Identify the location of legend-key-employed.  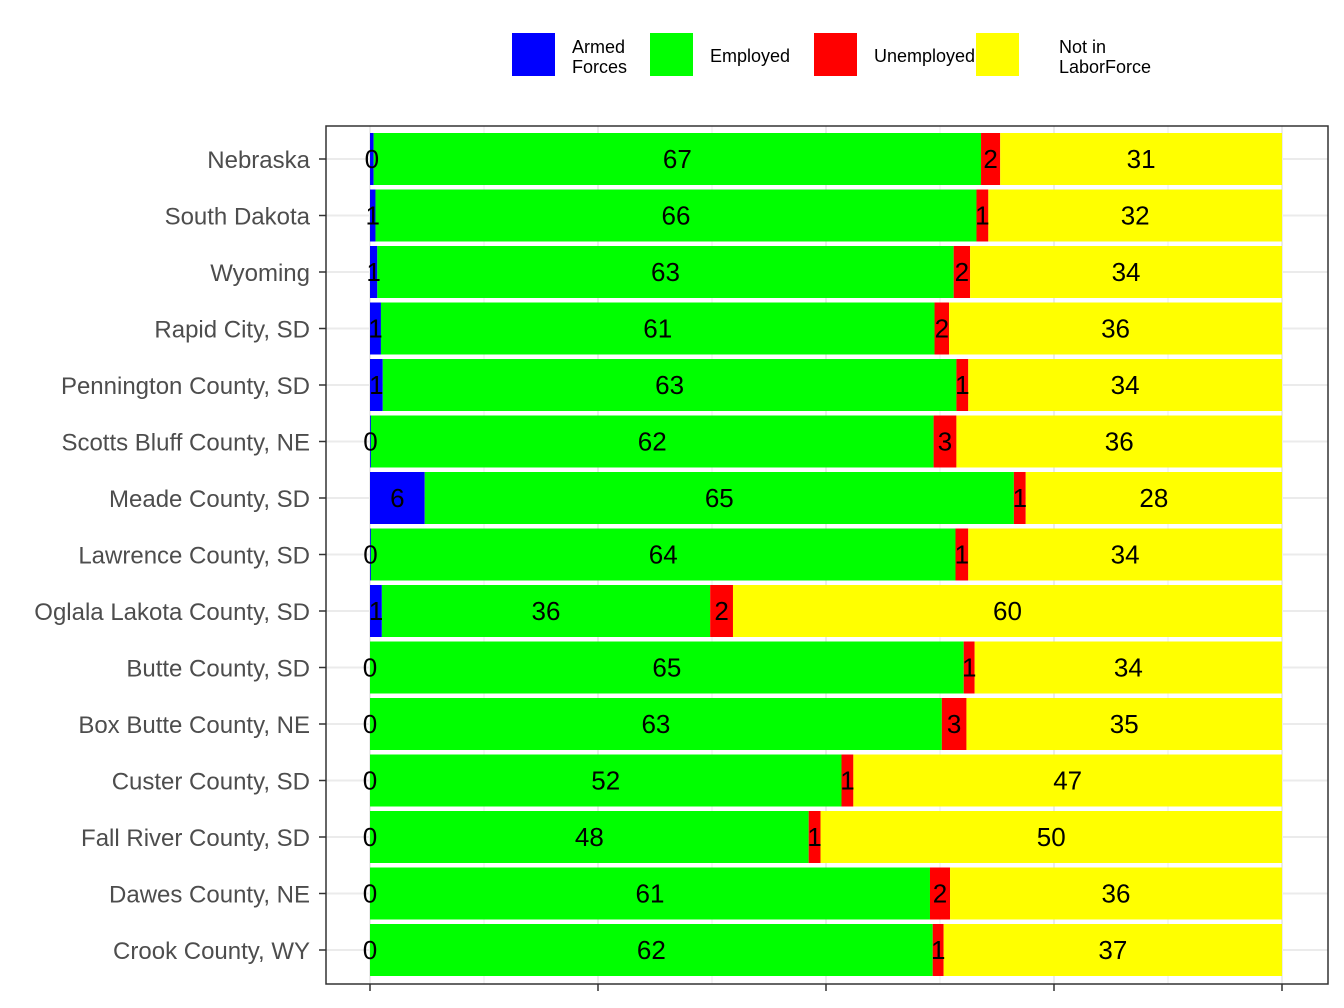
(671, 54).